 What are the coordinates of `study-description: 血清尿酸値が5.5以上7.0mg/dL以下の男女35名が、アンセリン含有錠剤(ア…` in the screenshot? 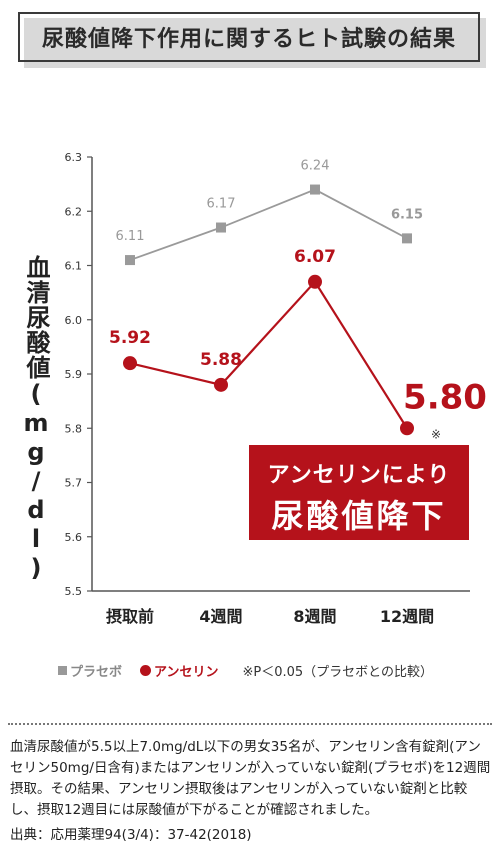 It's located at (250, 778).